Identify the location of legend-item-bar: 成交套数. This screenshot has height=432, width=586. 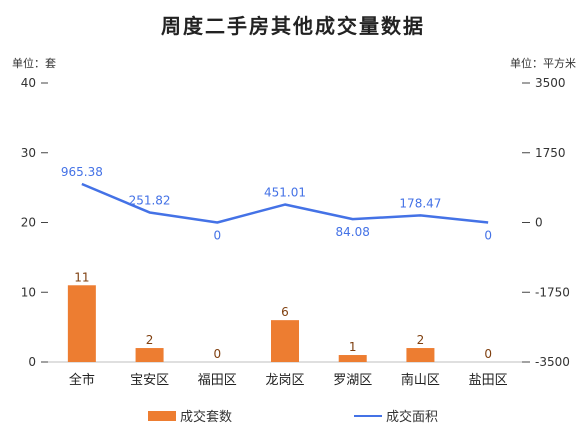
(190, 415).